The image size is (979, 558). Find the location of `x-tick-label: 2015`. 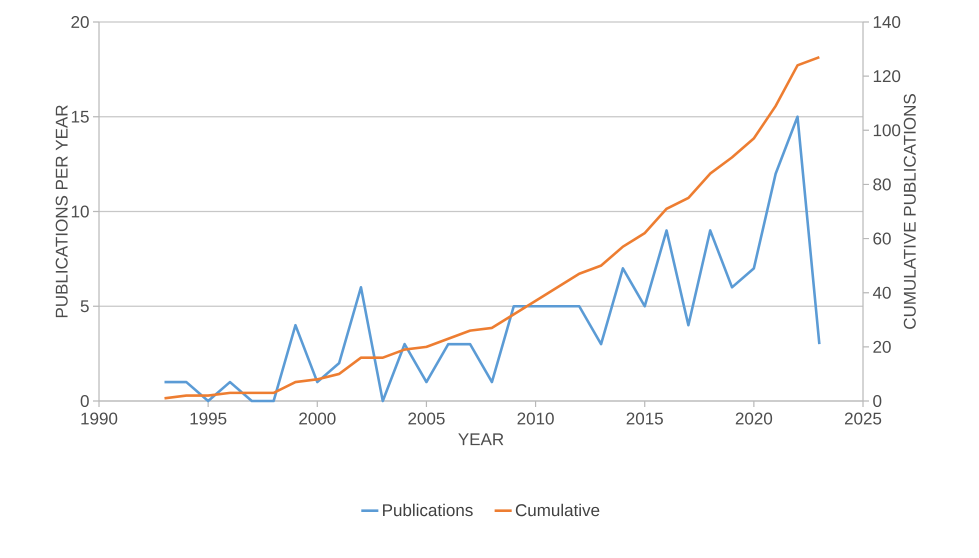

x-tick-label: 2015 is located at coordinates (644, 418).